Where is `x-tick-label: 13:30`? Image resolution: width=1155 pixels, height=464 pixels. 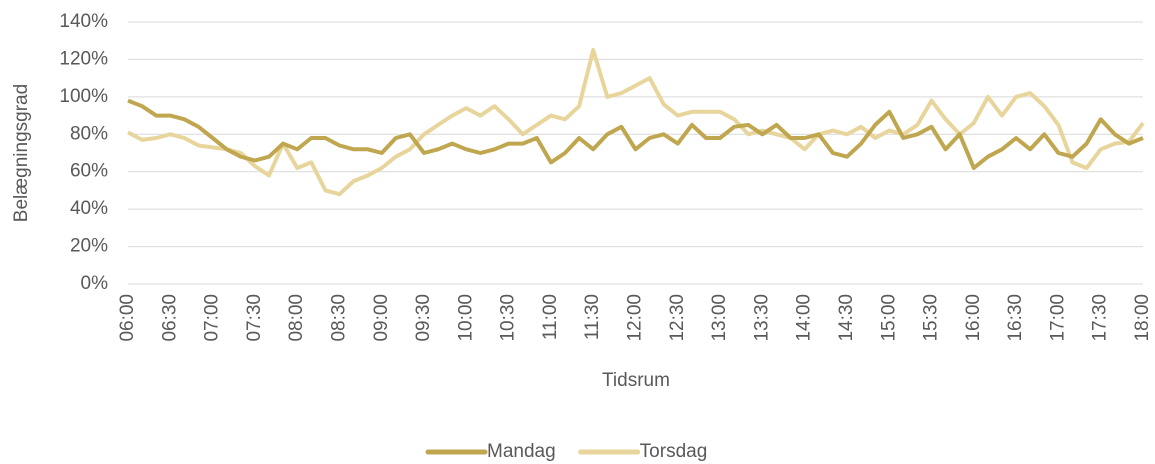
x-tick-label: 13:30 is located at coordinates (761, 318).